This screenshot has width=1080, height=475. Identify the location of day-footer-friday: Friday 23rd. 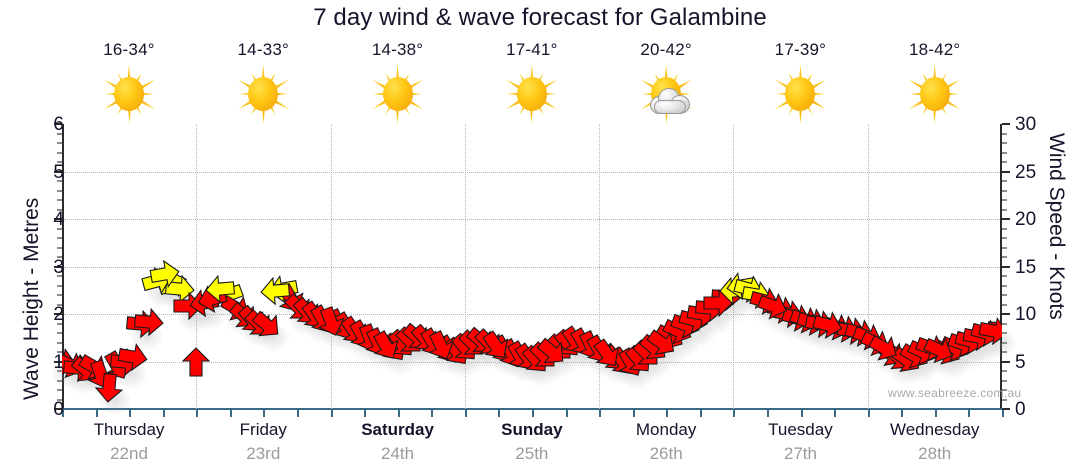
(263, 442).